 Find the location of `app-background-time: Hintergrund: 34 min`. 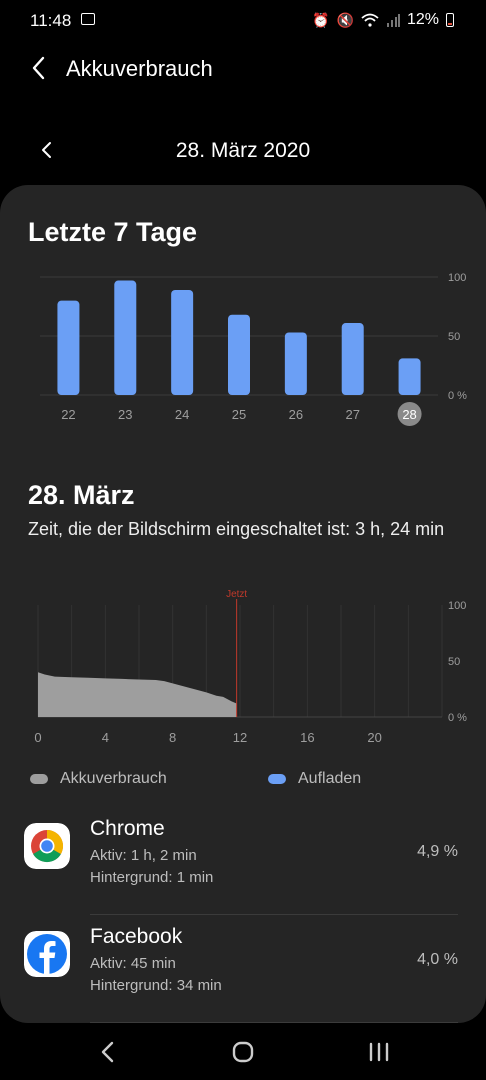

app-background-time: Hintergrund: 34 min is located at coordinates (156, 985).